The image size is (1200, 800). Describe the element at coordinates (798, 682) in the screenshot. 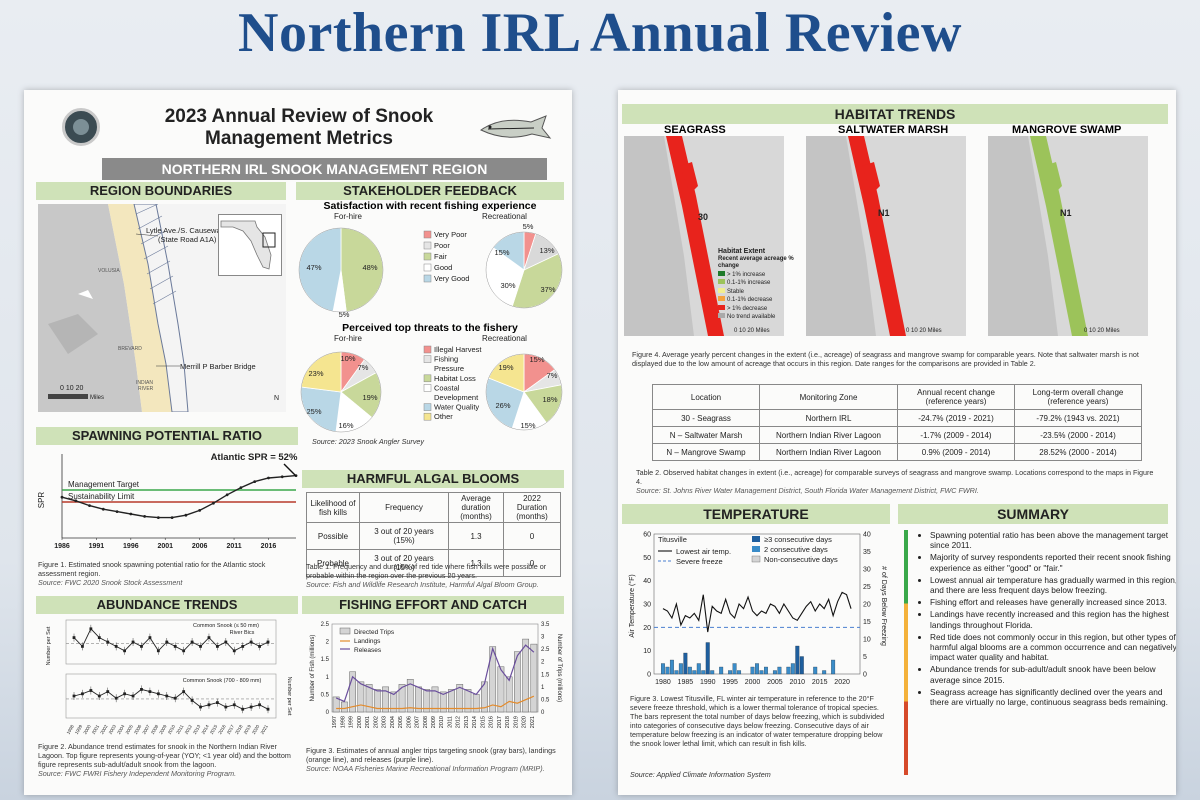

I see `temp-xtick: 2010` at that location.